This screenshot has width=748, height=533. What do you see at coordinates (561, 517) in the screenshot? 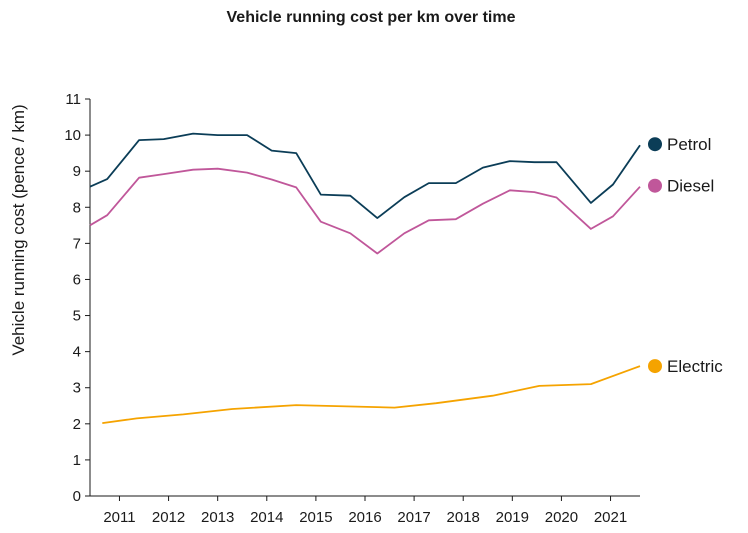
I see `x-tick-label: 2020` at bounding box center [561, 517].